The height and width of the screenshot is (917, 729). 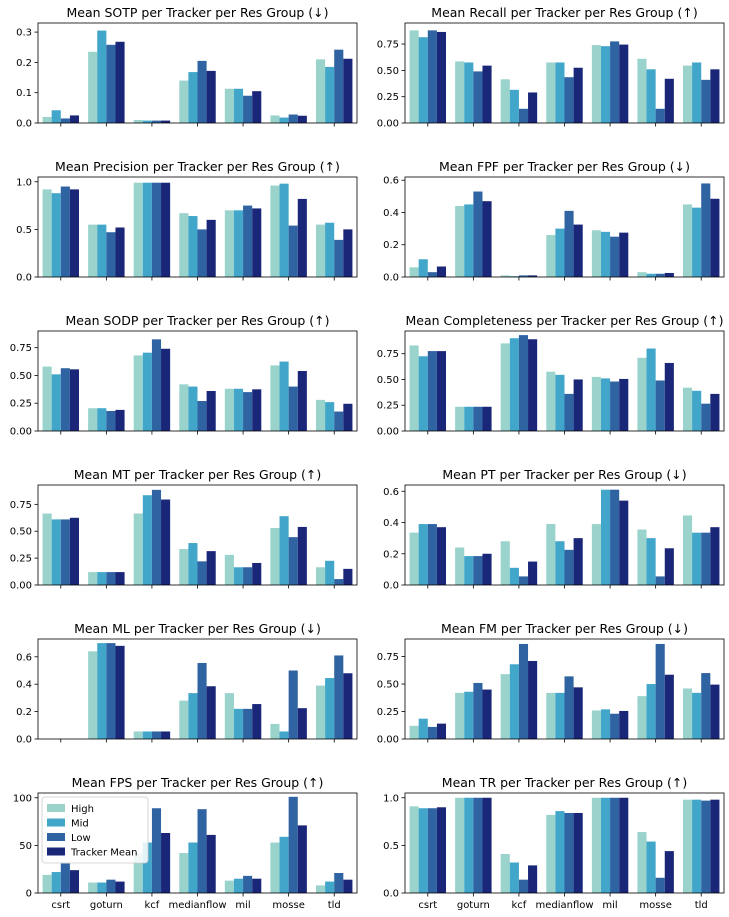 What do you see at coordinates (388, 124) in the screenshot?
I see `y-tick-label: 0.00` at bounding box center [388, 124].